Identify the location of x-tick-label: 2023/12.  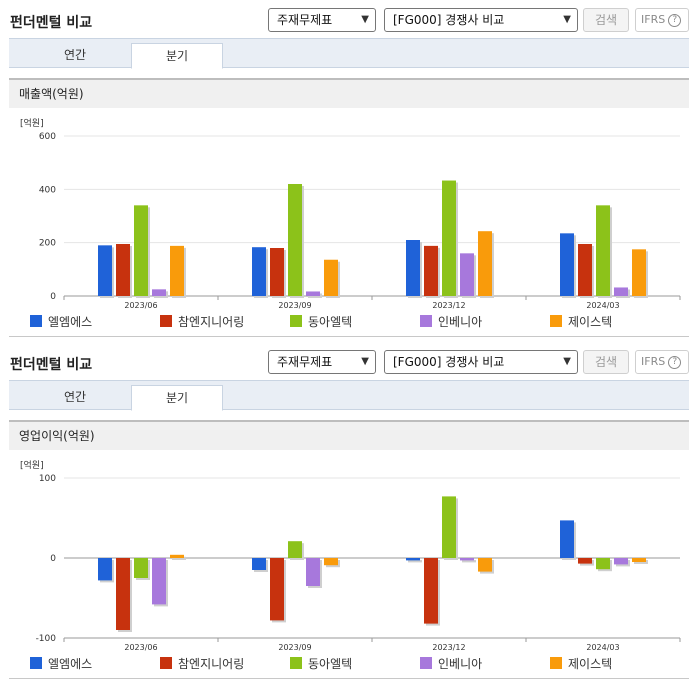
(448, 647).